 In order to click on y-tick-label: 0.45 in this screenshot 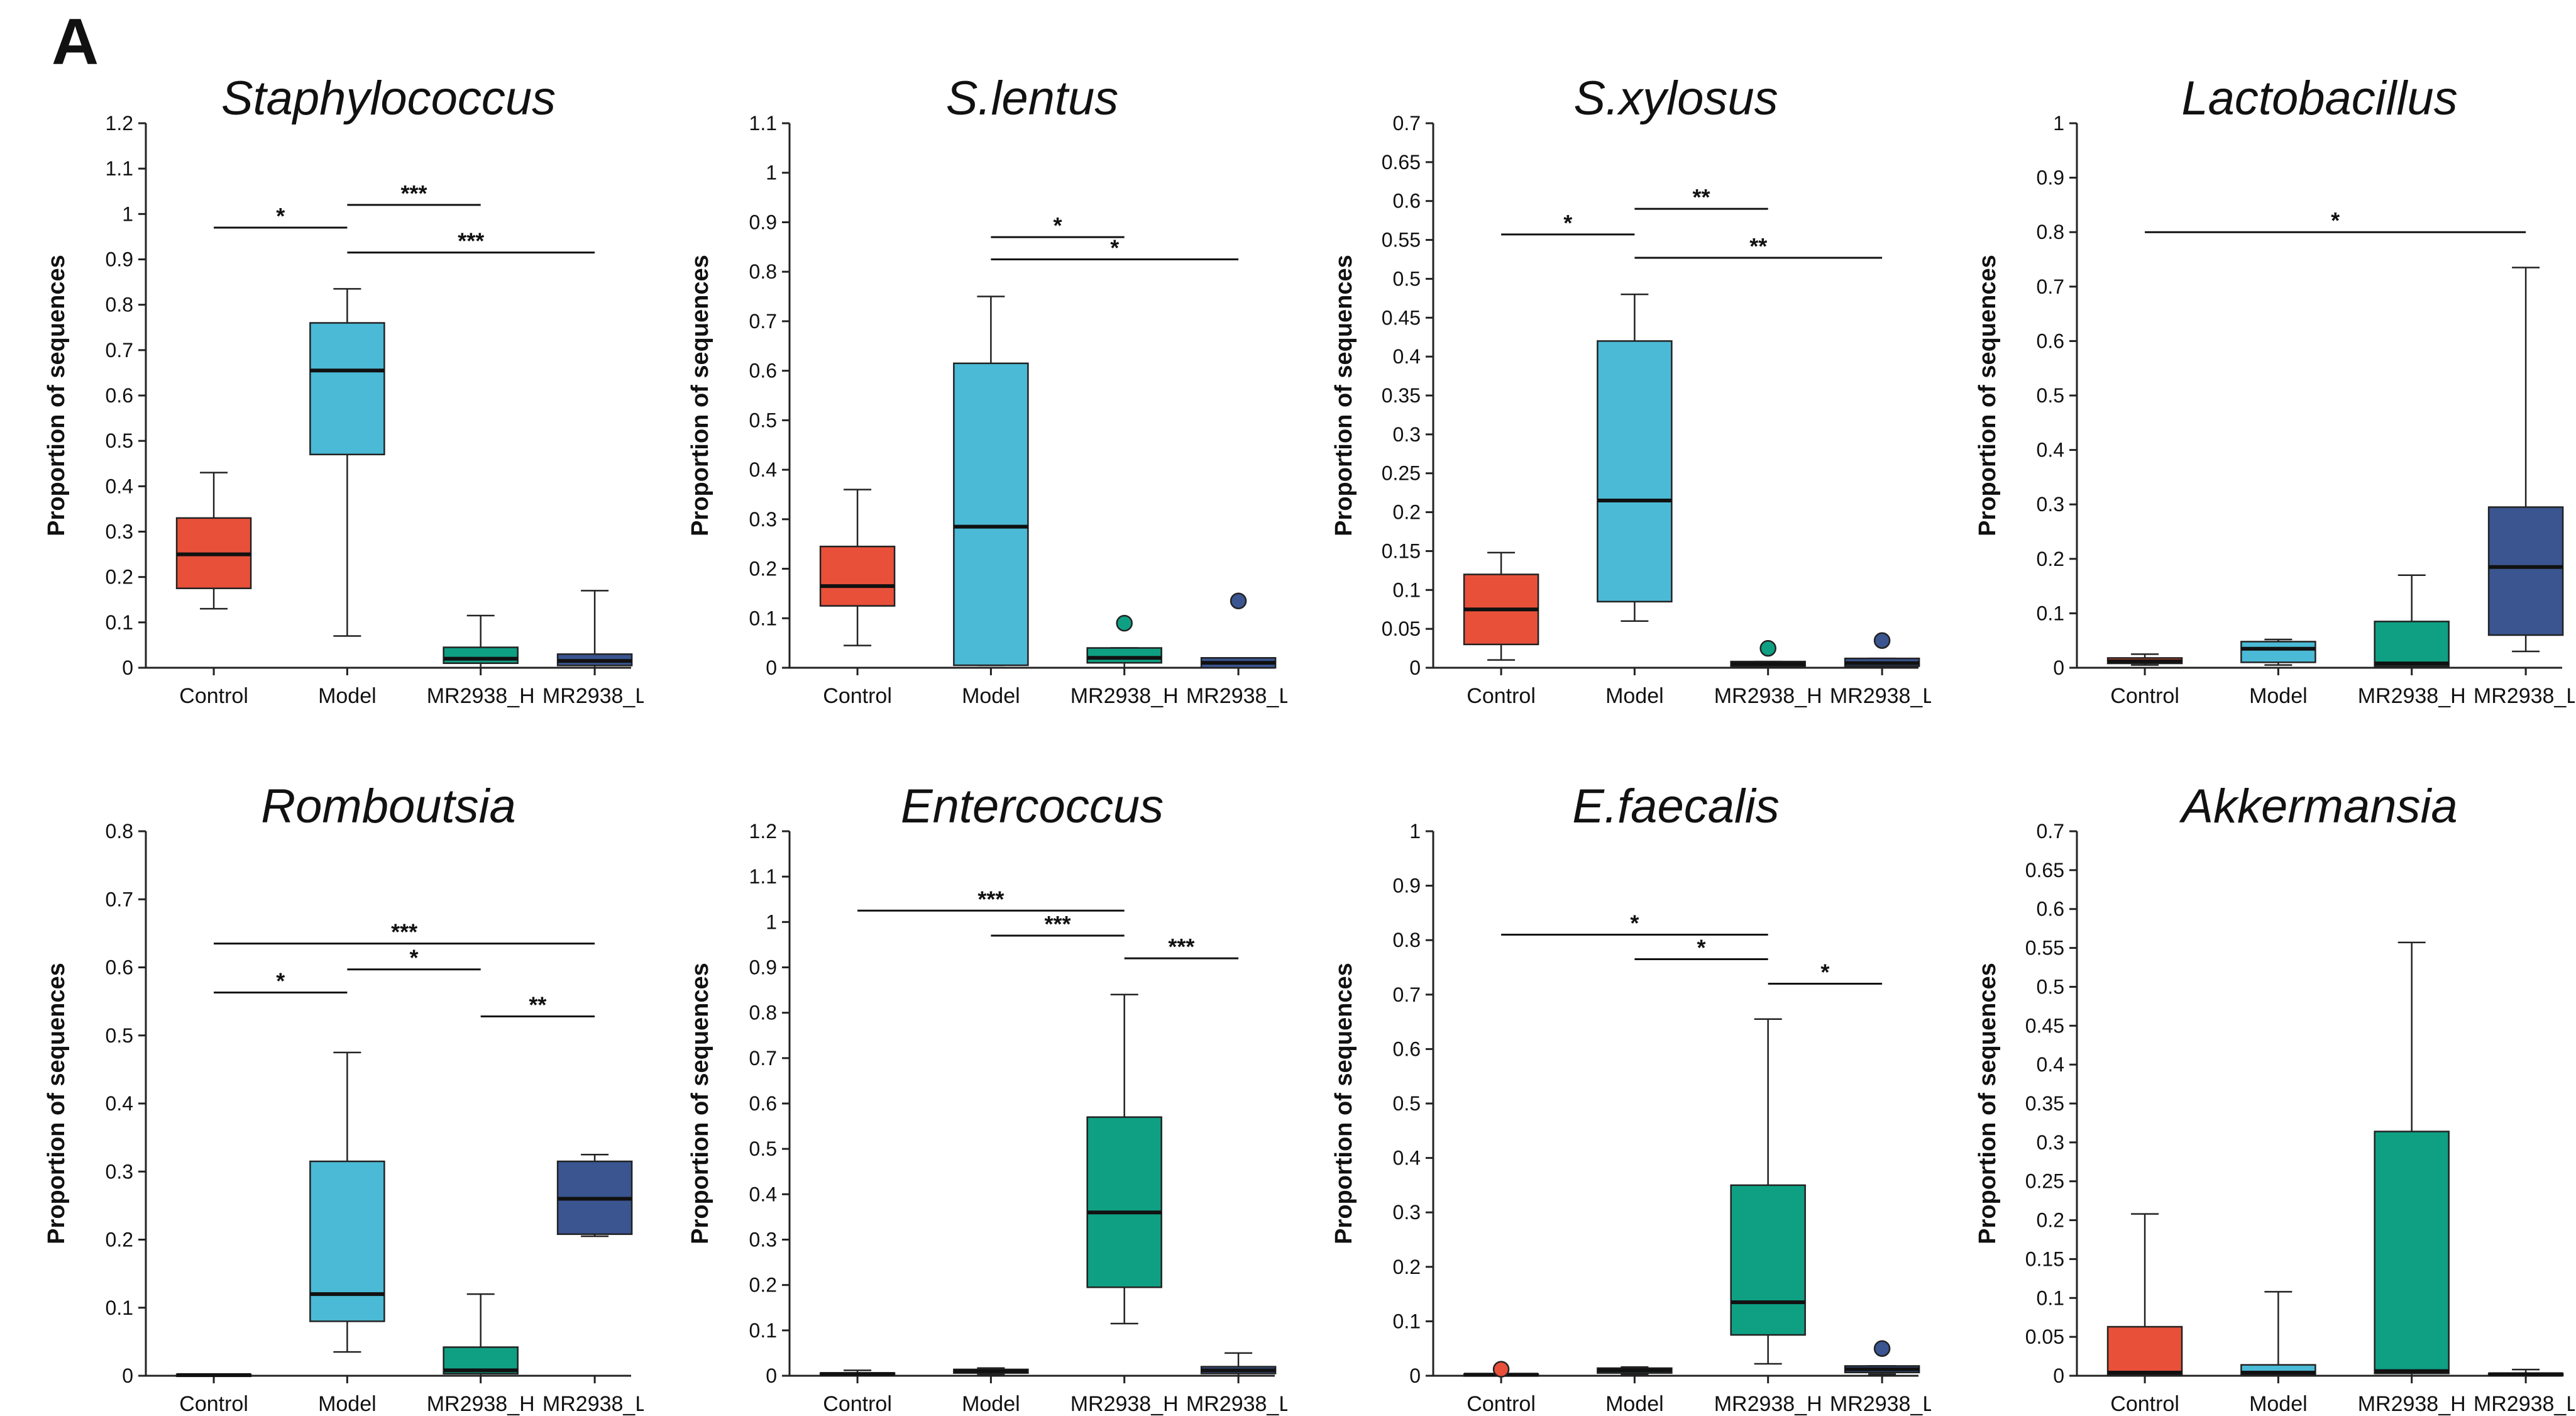, I will do `click(1402, 317)`.